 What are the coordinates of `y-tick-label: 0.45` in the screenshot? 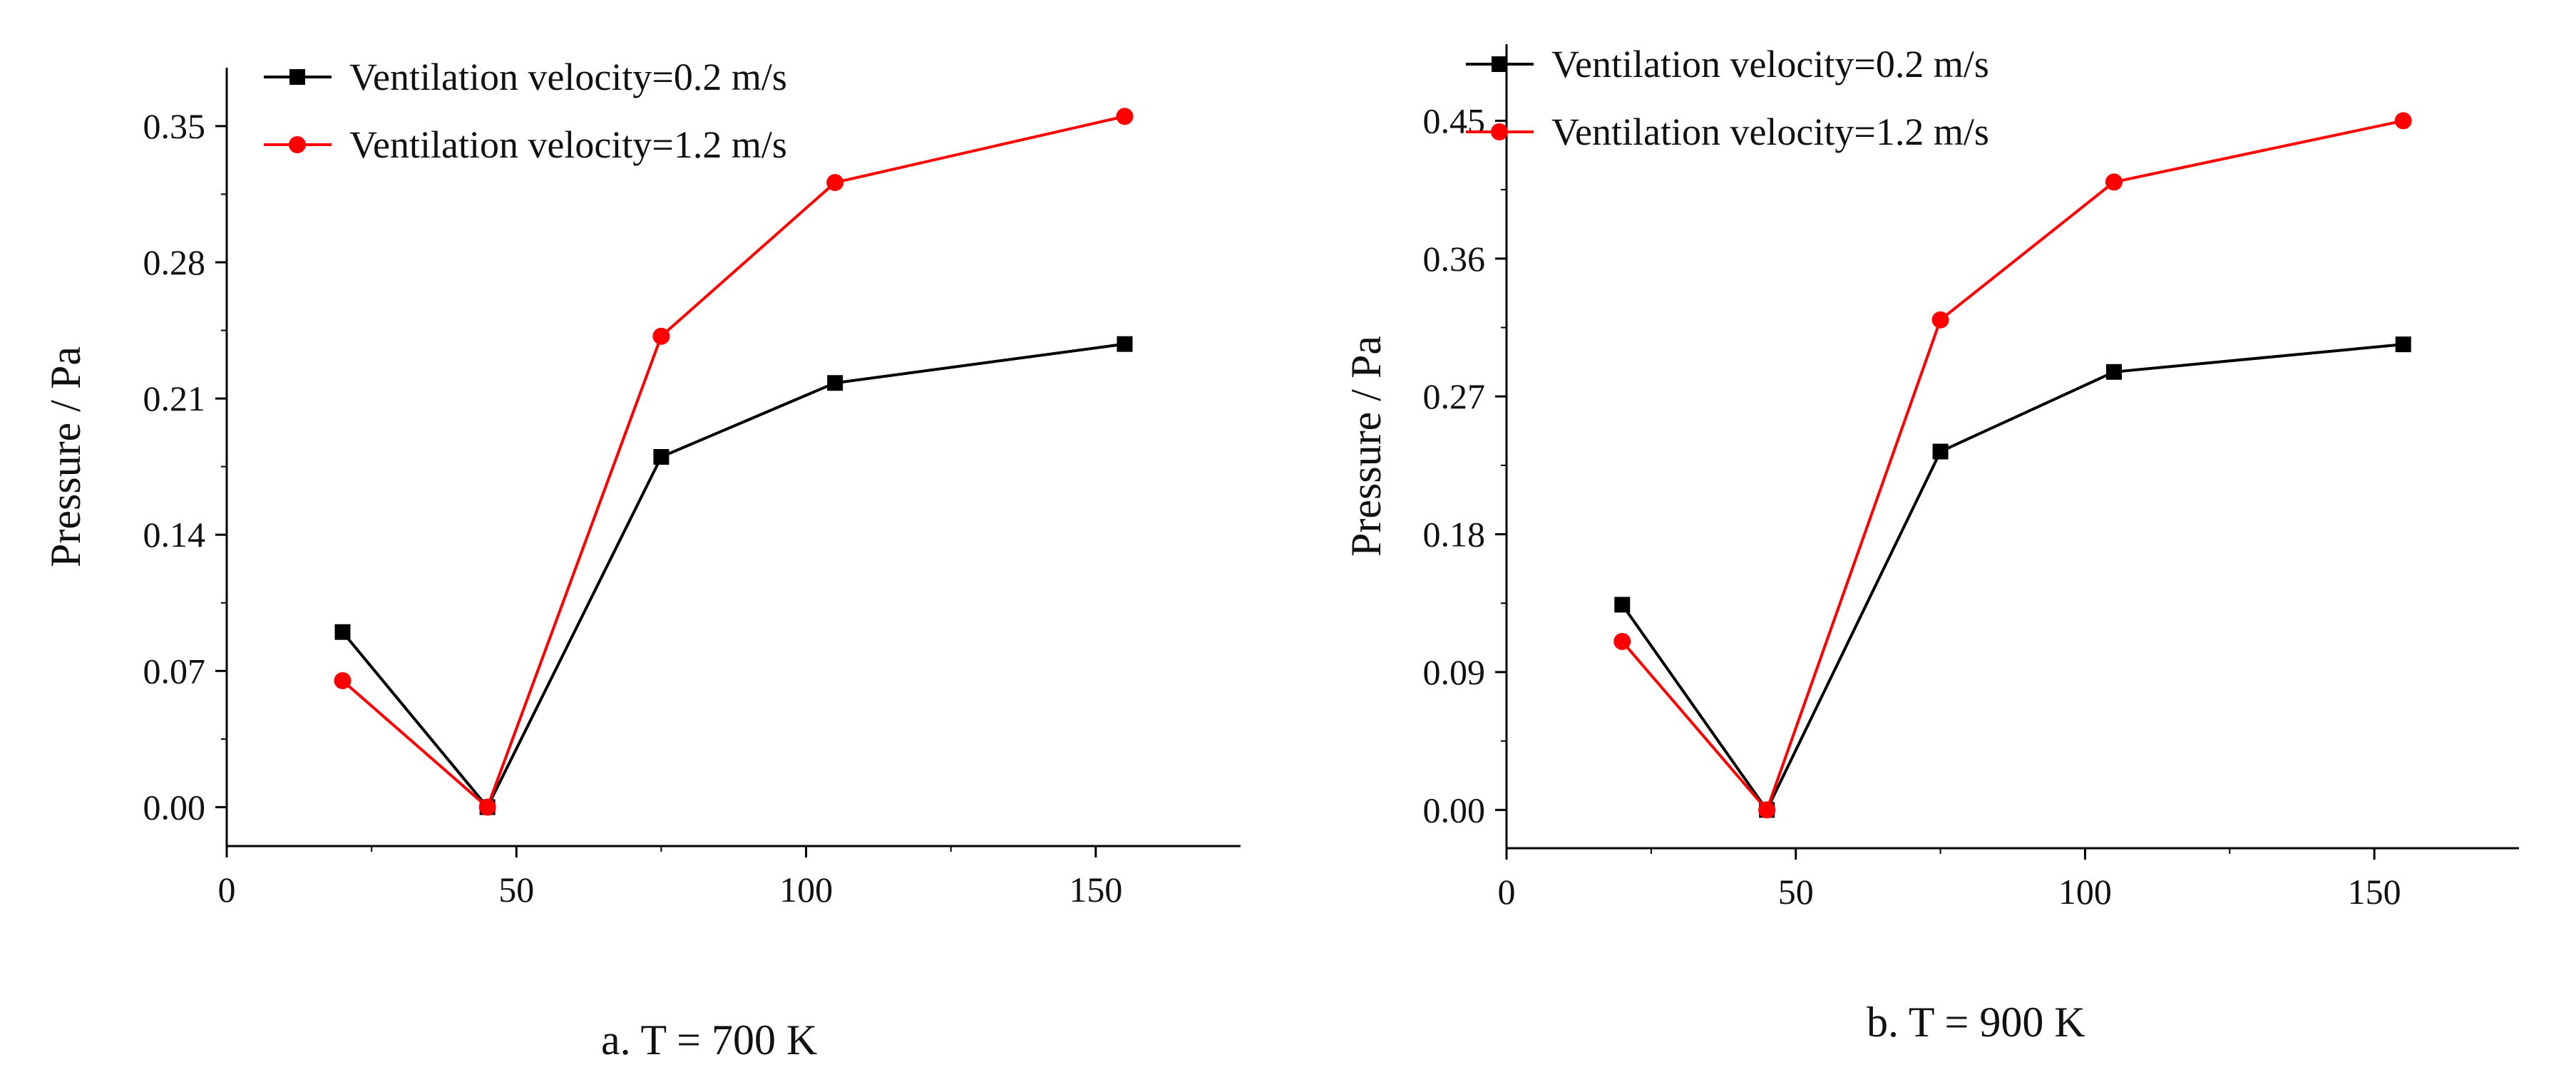 It's located at (1454, 120).